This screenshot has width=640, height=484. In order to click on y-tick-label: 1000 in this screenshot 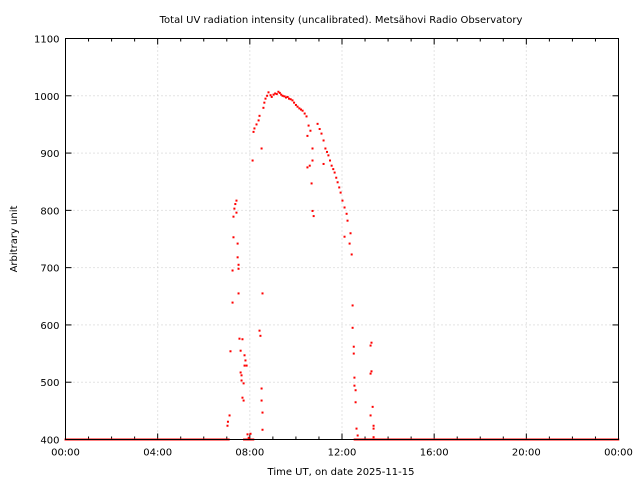, I will do `click(46, 97)`.